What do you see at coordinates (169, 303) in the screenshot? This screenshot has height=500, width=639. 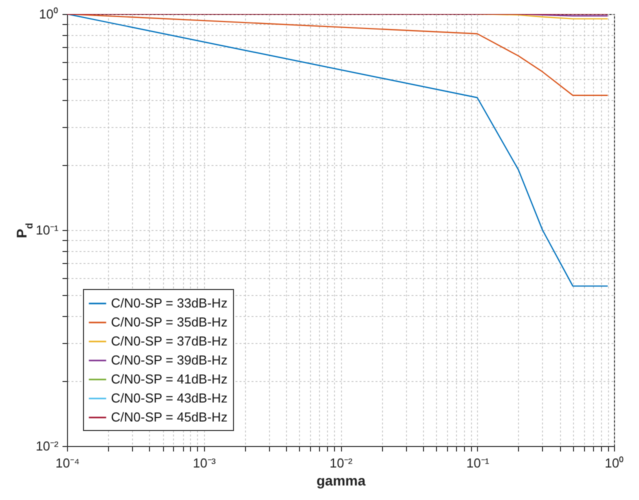 I see `legend-label: C/N0-SP = 33dB-Hz` at bounding box center [169, 303].